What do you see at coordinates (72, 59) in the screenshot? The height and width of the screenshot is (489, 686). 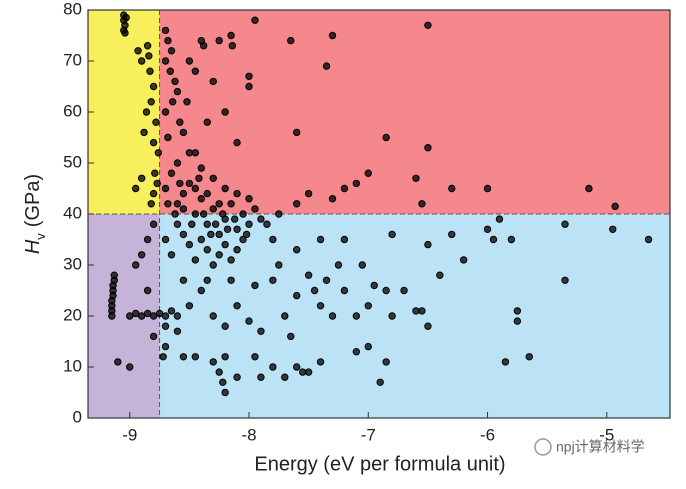 I see `y-tick-label: 70` at bounding box center [72, 59].